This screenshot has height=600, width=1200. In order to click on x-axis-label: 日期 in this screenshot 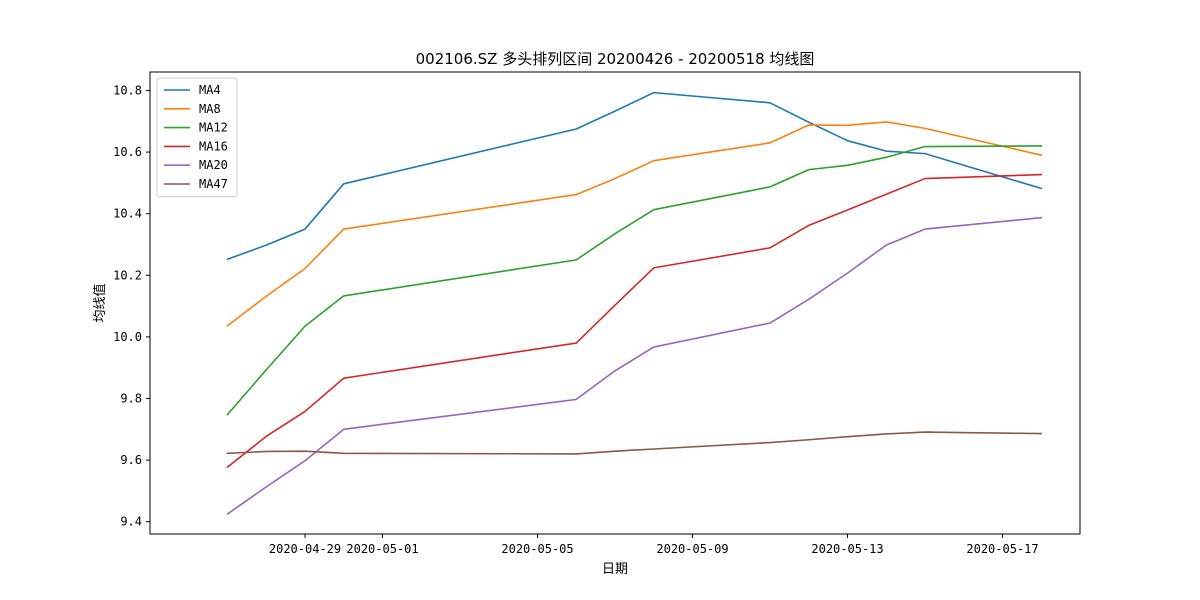, I will do `click(615, 569)`.